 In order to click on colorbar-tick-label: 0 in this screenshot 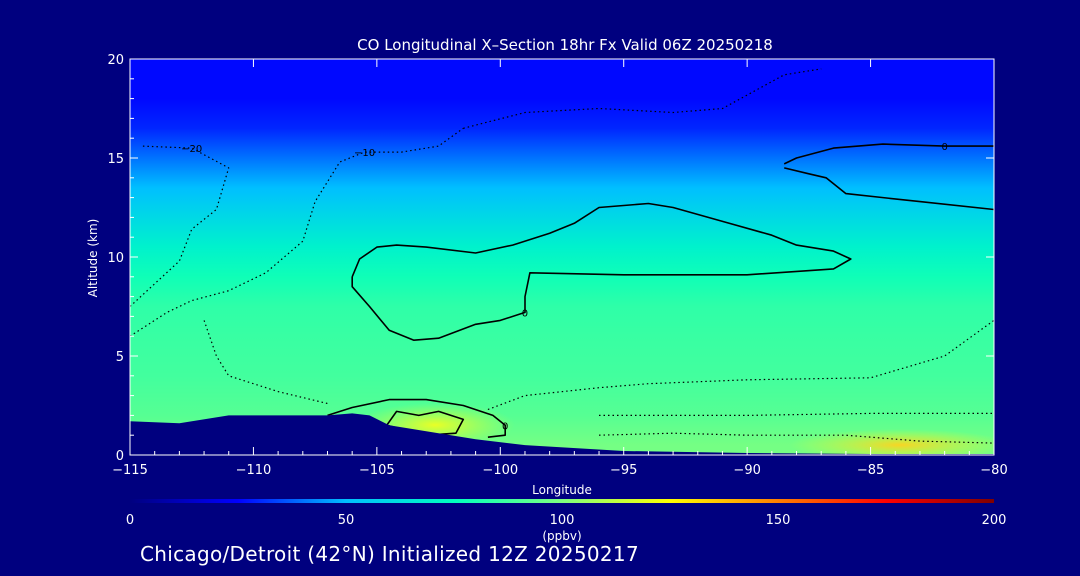, I will do `click(130, 520)`.